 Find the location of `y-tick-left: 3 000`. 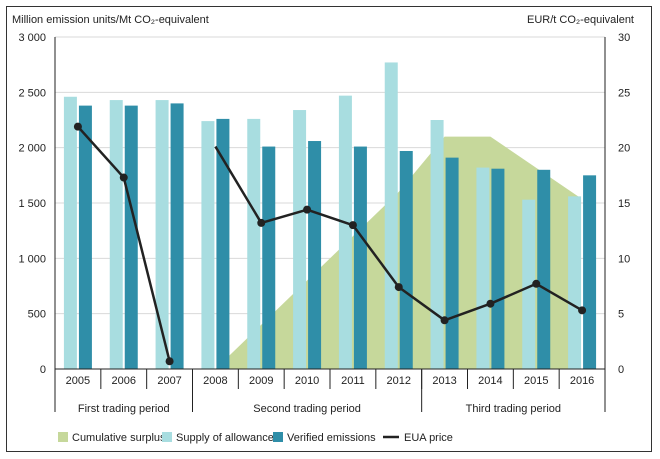

y-tick-left: 3 000 is located at coordinates (32, 38).